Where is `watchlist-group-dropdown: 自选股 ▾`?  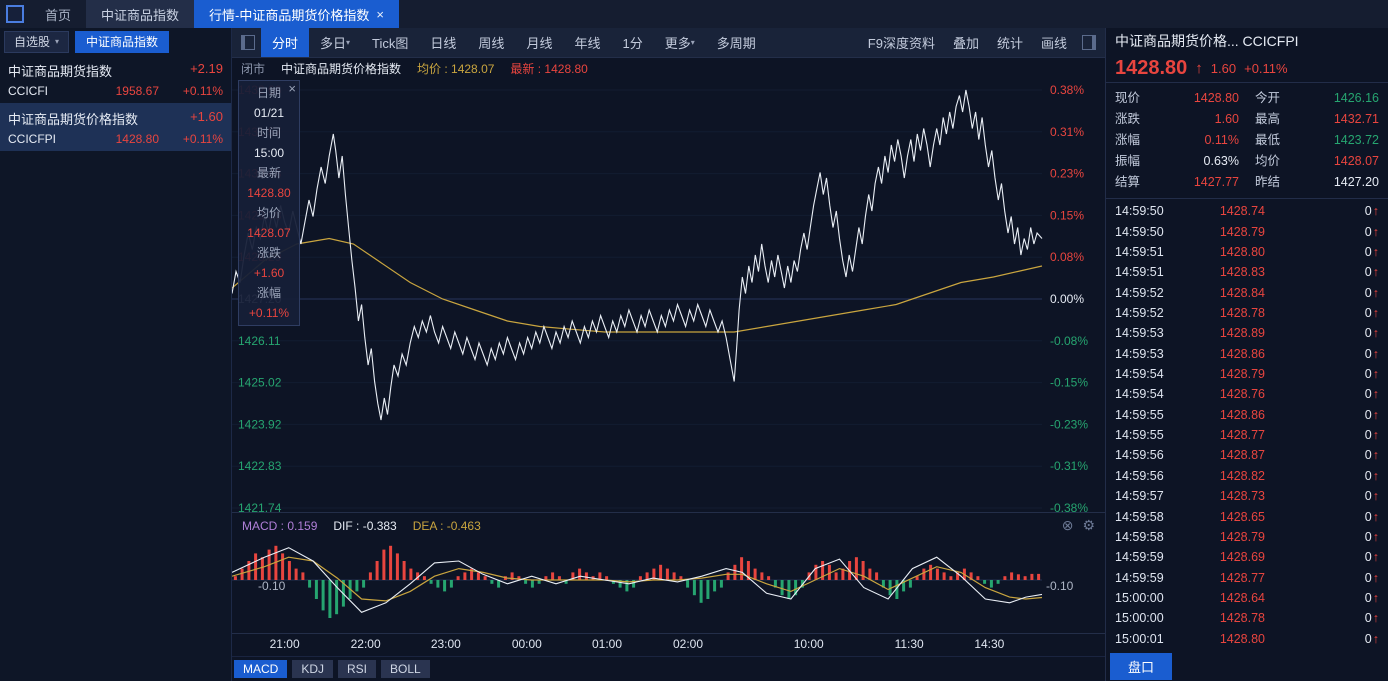
watchlist-group-dropdown: 自选股 ▾ is located at coordinates (37, 41).